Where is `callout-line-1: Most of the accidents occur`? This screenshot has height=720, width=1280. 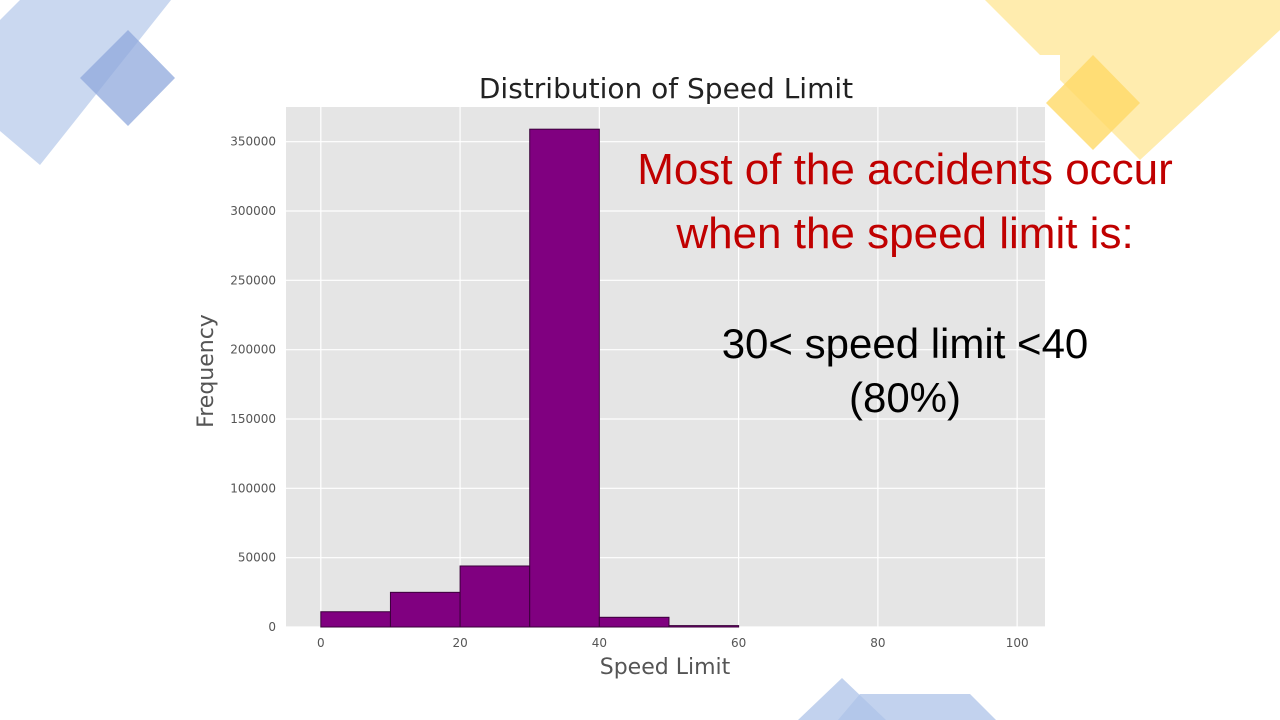
callout-line-1: Most of the accidents occur is located at coordinates (905, 169).